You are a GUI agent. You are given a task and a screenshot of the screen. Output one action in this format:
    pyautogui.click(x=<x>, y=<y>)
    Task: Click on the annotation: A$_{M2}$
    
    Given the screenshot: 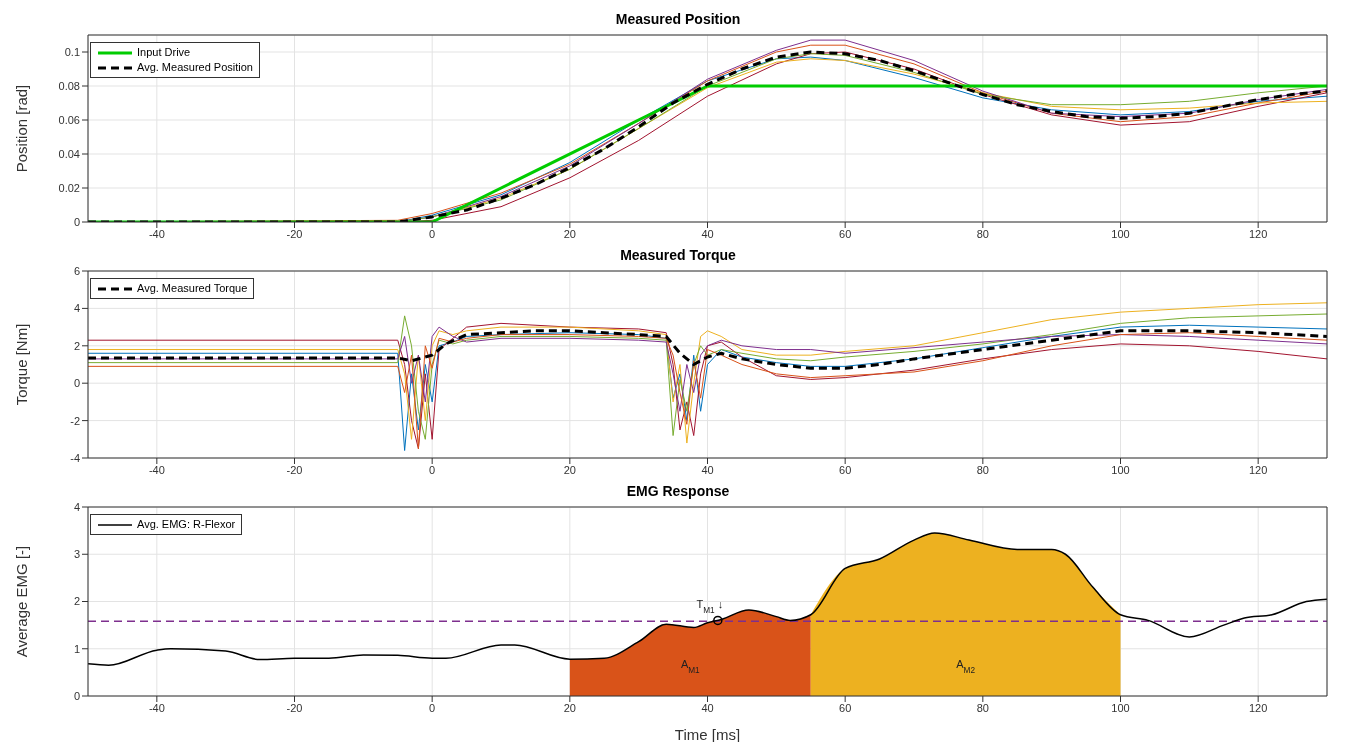 What is the action you would take?
    pyautogui.click(x=966, y=666)
    